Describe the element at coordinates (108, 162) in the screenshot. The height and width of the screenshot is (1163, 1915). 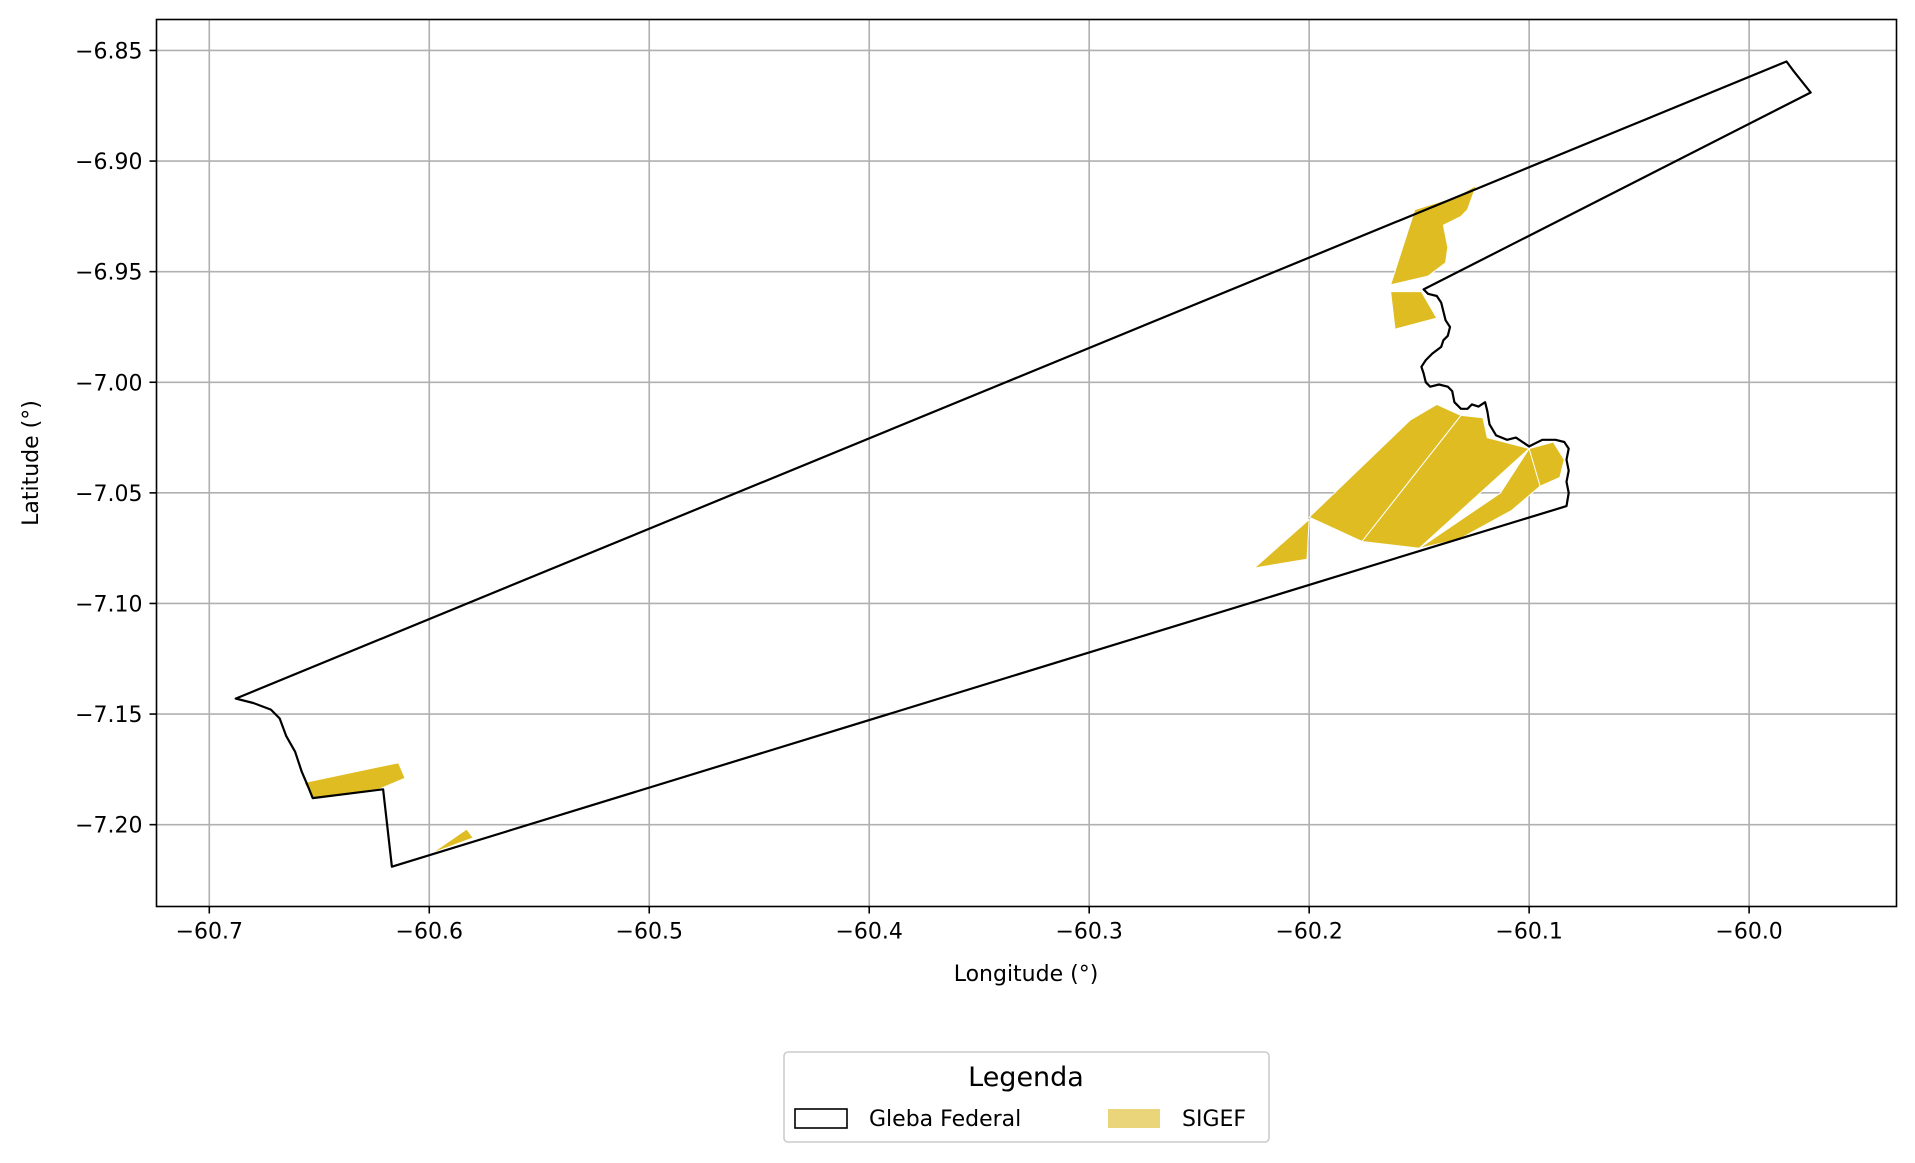
I see `tick-label-y: −6.90` at that location.